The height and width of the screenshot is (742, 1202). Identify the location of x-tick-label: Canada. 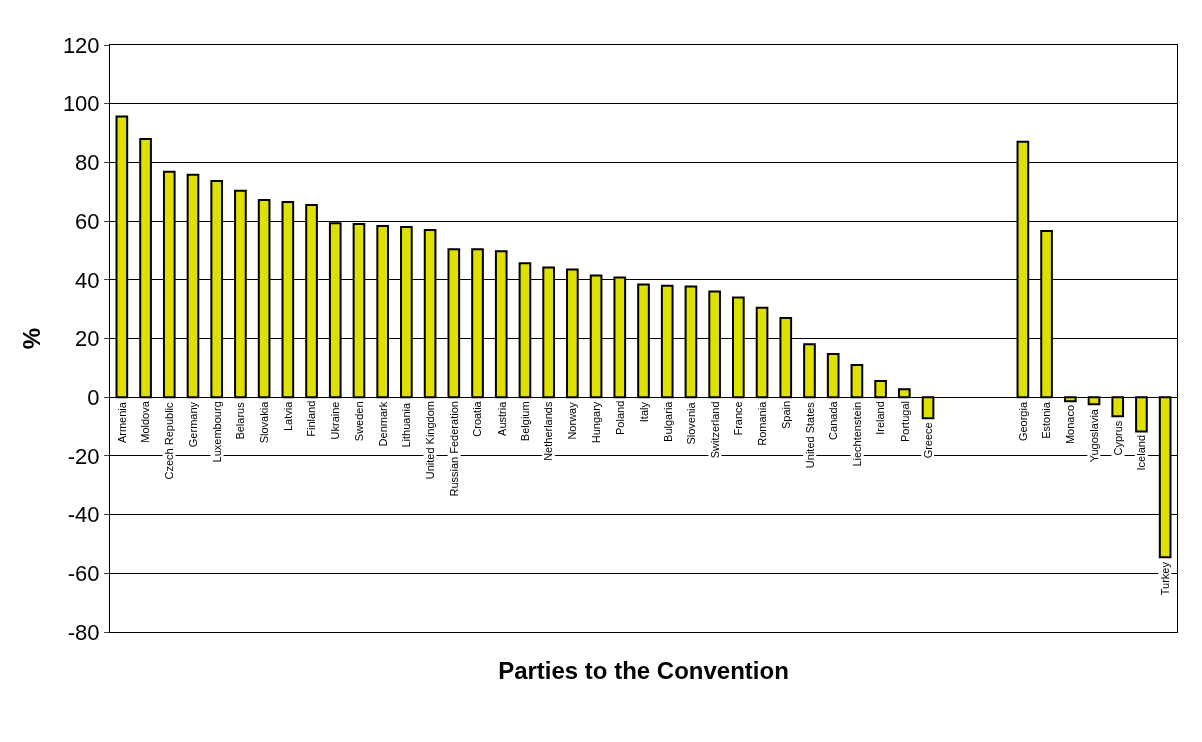
(833, 420).